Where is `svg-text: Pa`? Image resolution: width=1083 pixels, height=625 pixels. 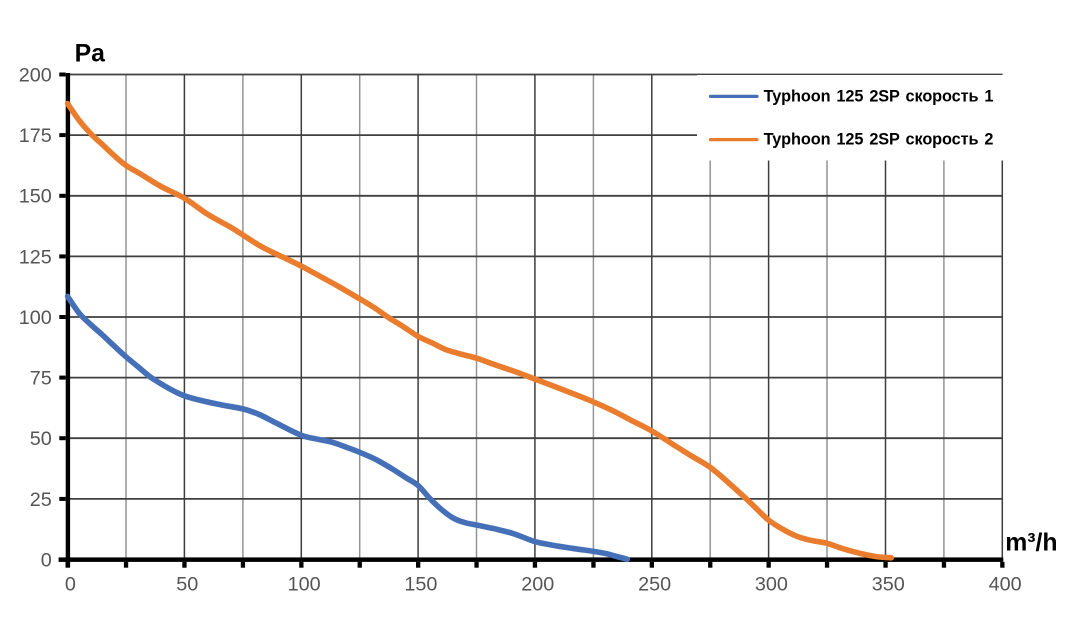 svg-text: Pa is located at coordinates (90, 54).